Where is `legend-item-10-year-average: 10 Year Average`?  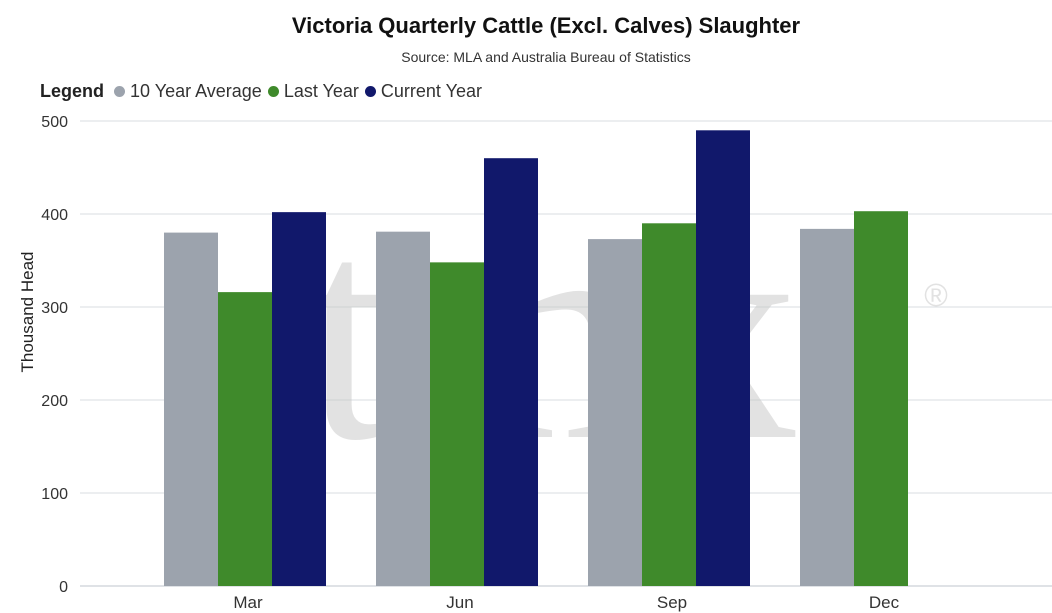 legend-item-10-year-average: 10 Year Average is located at coordinates (188, 91).